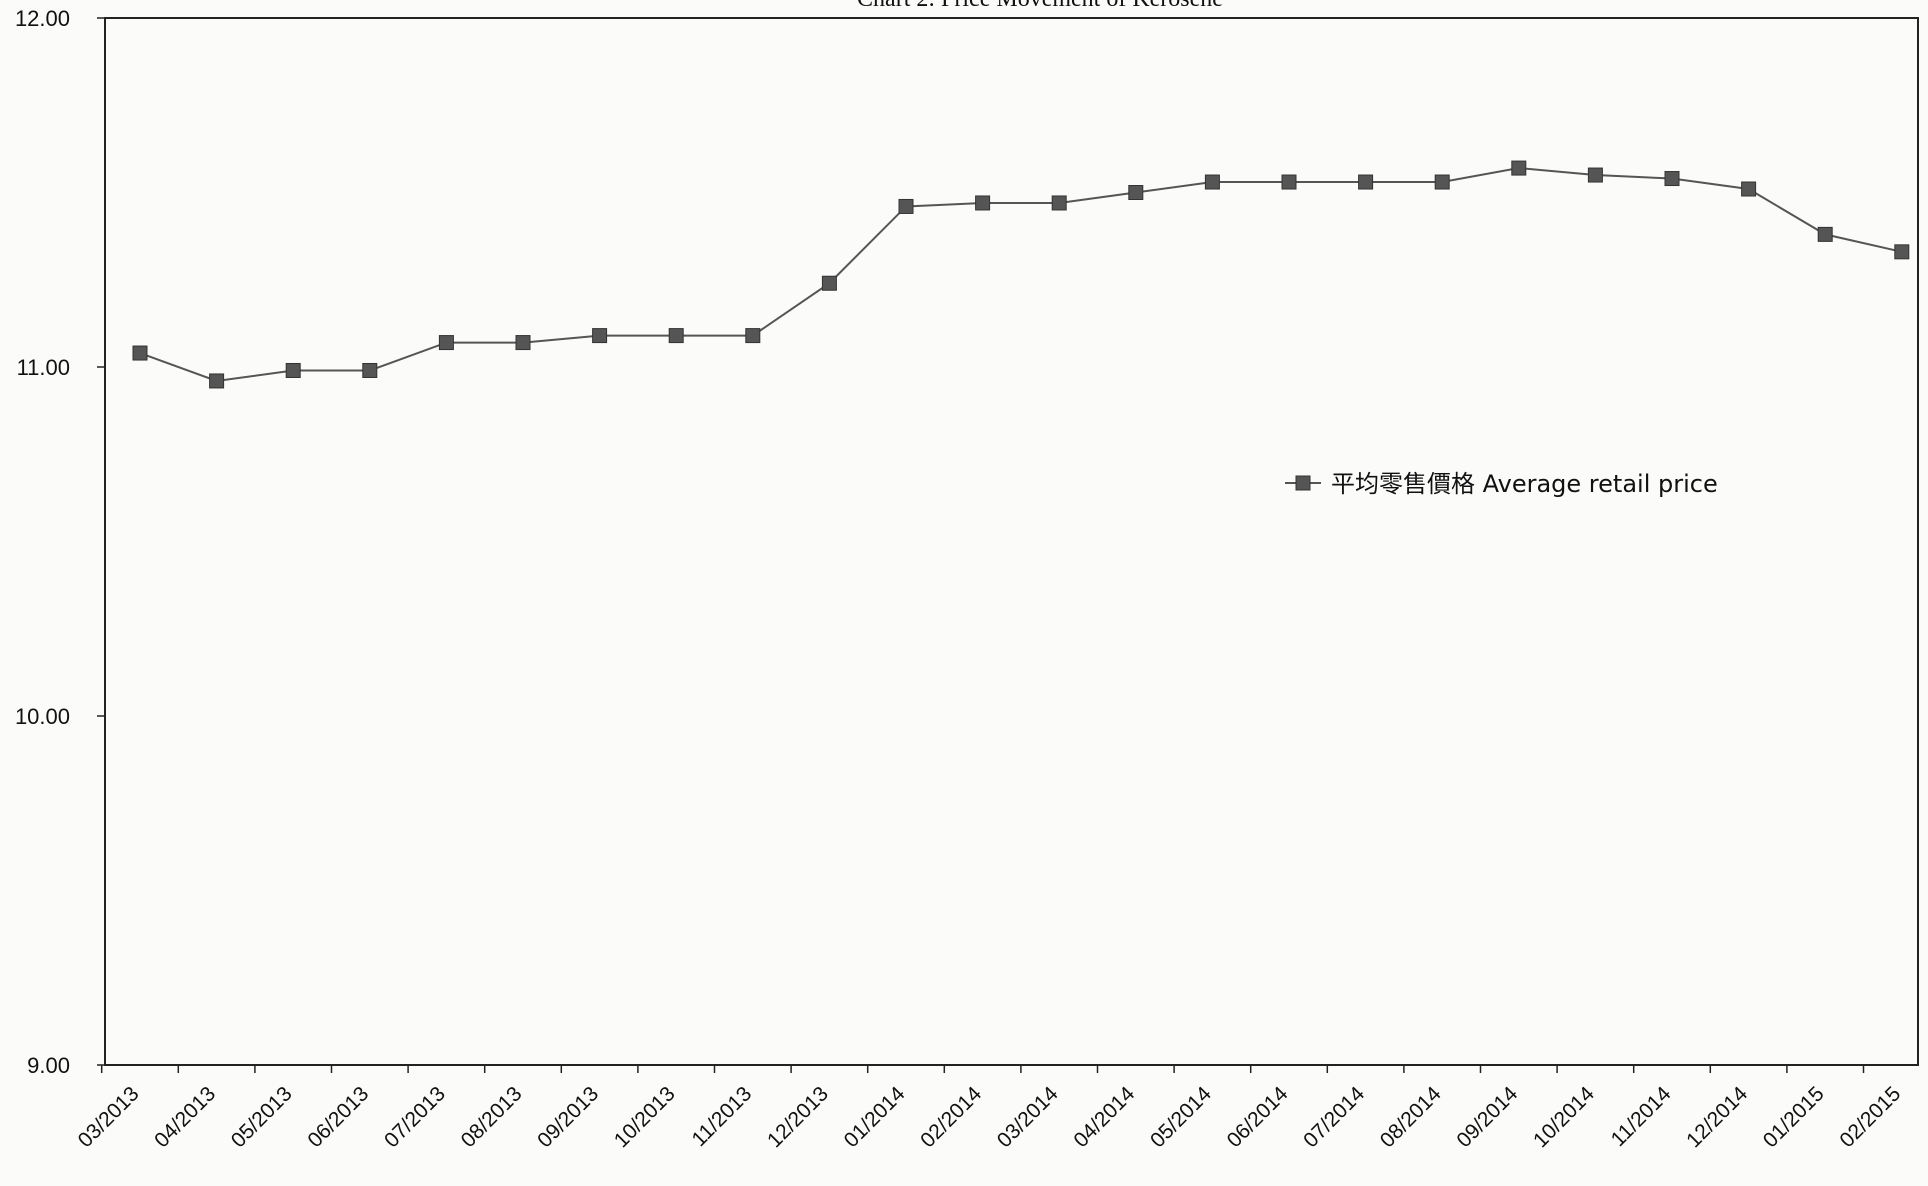 This screenshot has height=1186, width=1928. I want to click on legend-label: 平均零售價格 Average retail price, so click(1524, 484).